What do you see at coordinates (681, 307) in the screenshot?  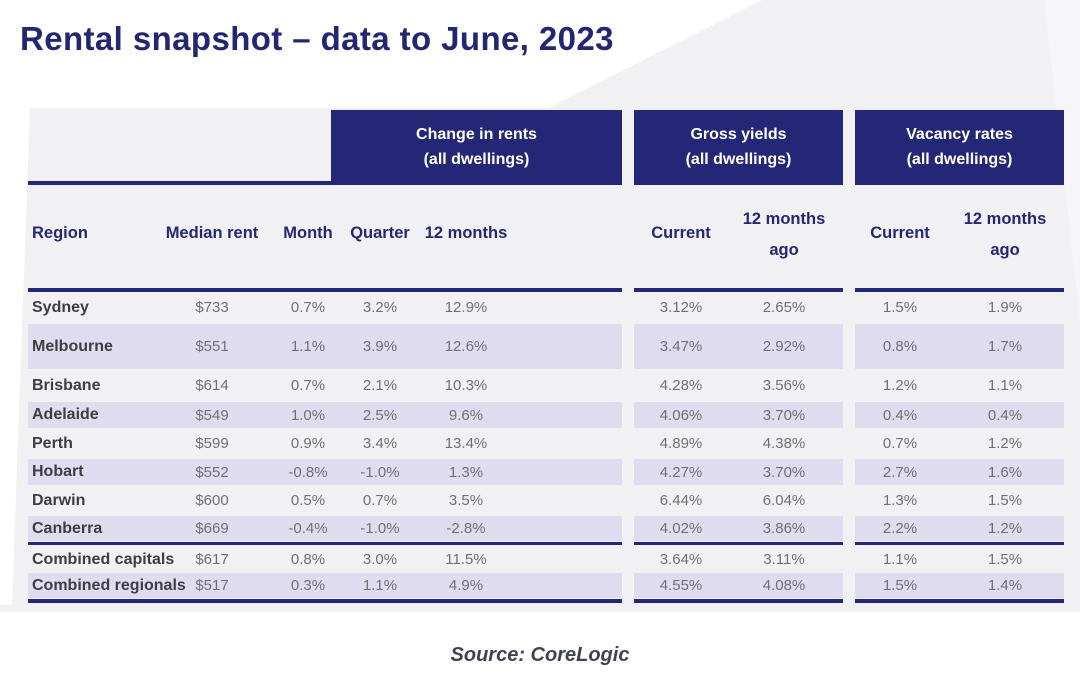 I see `cell-gross-yield-current: 3.12%` at bounding box center [681, 307].